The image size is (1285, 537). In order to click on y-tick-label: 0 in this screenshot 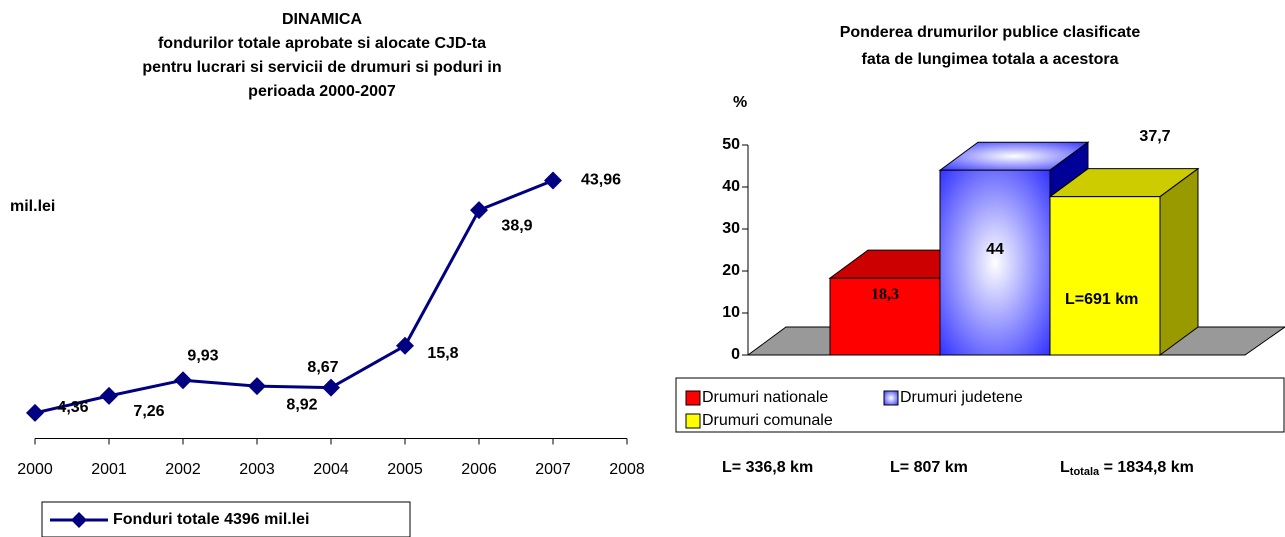, I will do `click(735, 354)`.